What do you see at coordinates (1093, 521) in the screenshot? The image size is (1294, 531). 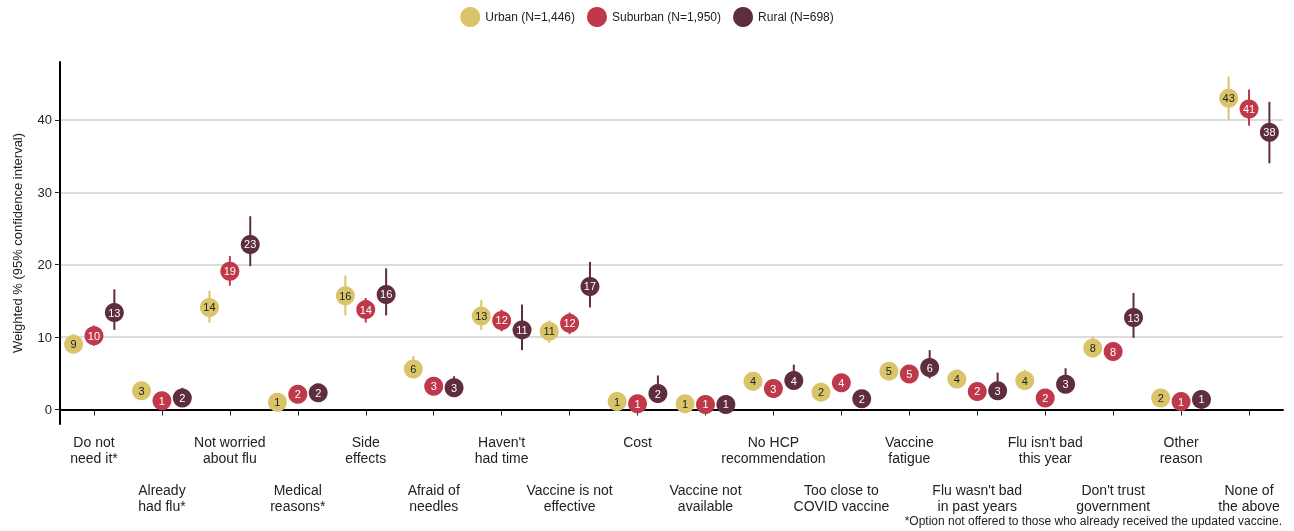 I see `text: *Option not offered to those who already received the updated vaccine.` at bounding box center [1093, 521].